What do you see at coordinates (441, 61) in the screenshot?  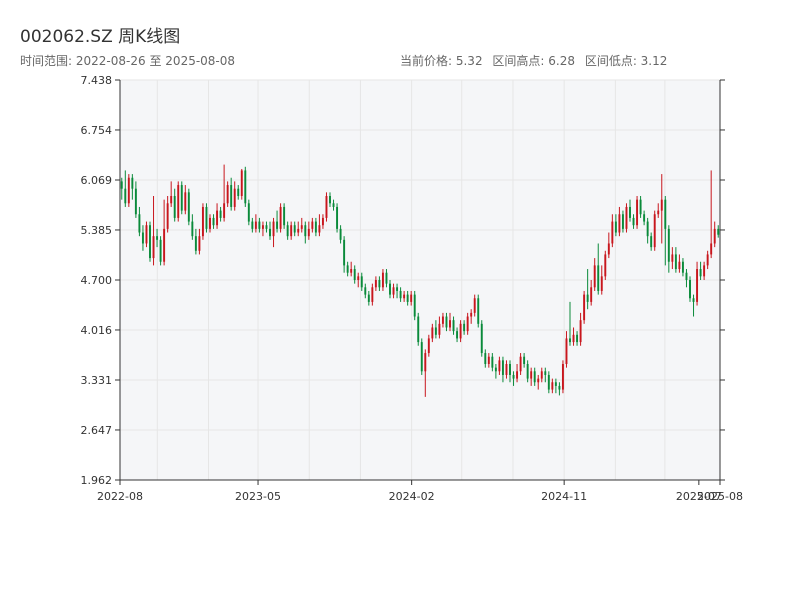 I see `current-price: 当前价格: 5.32` at bounding box center [441, 61].